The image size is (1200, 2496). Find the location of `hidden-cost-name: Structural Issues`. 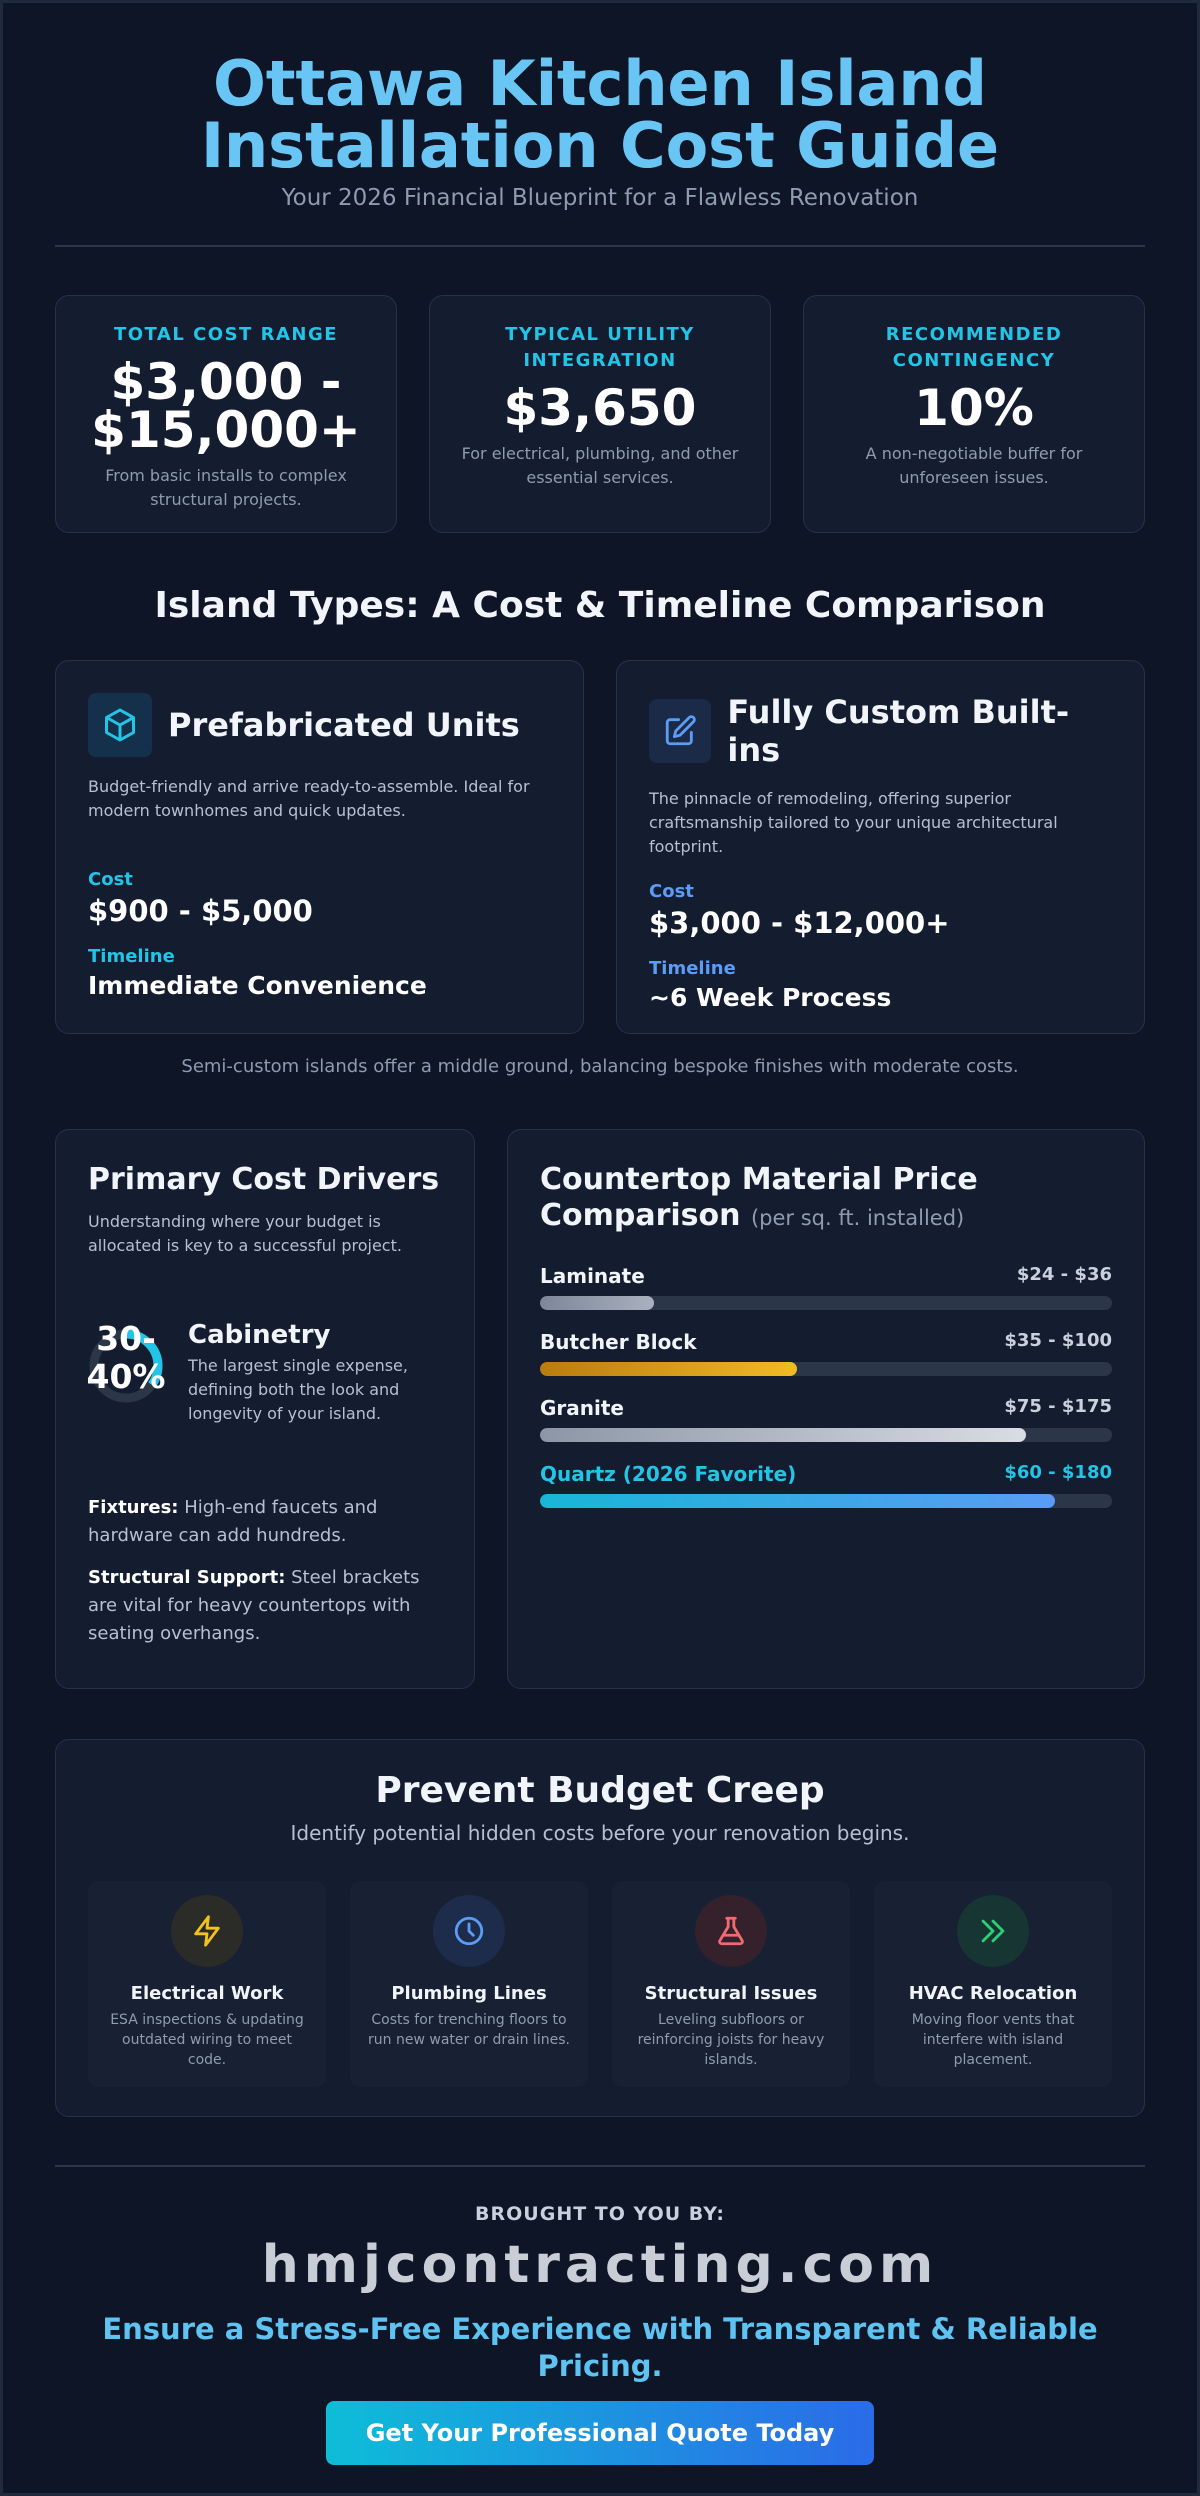

hidden-cost-name: Structural Issues is located at coordinates (731, 1993).